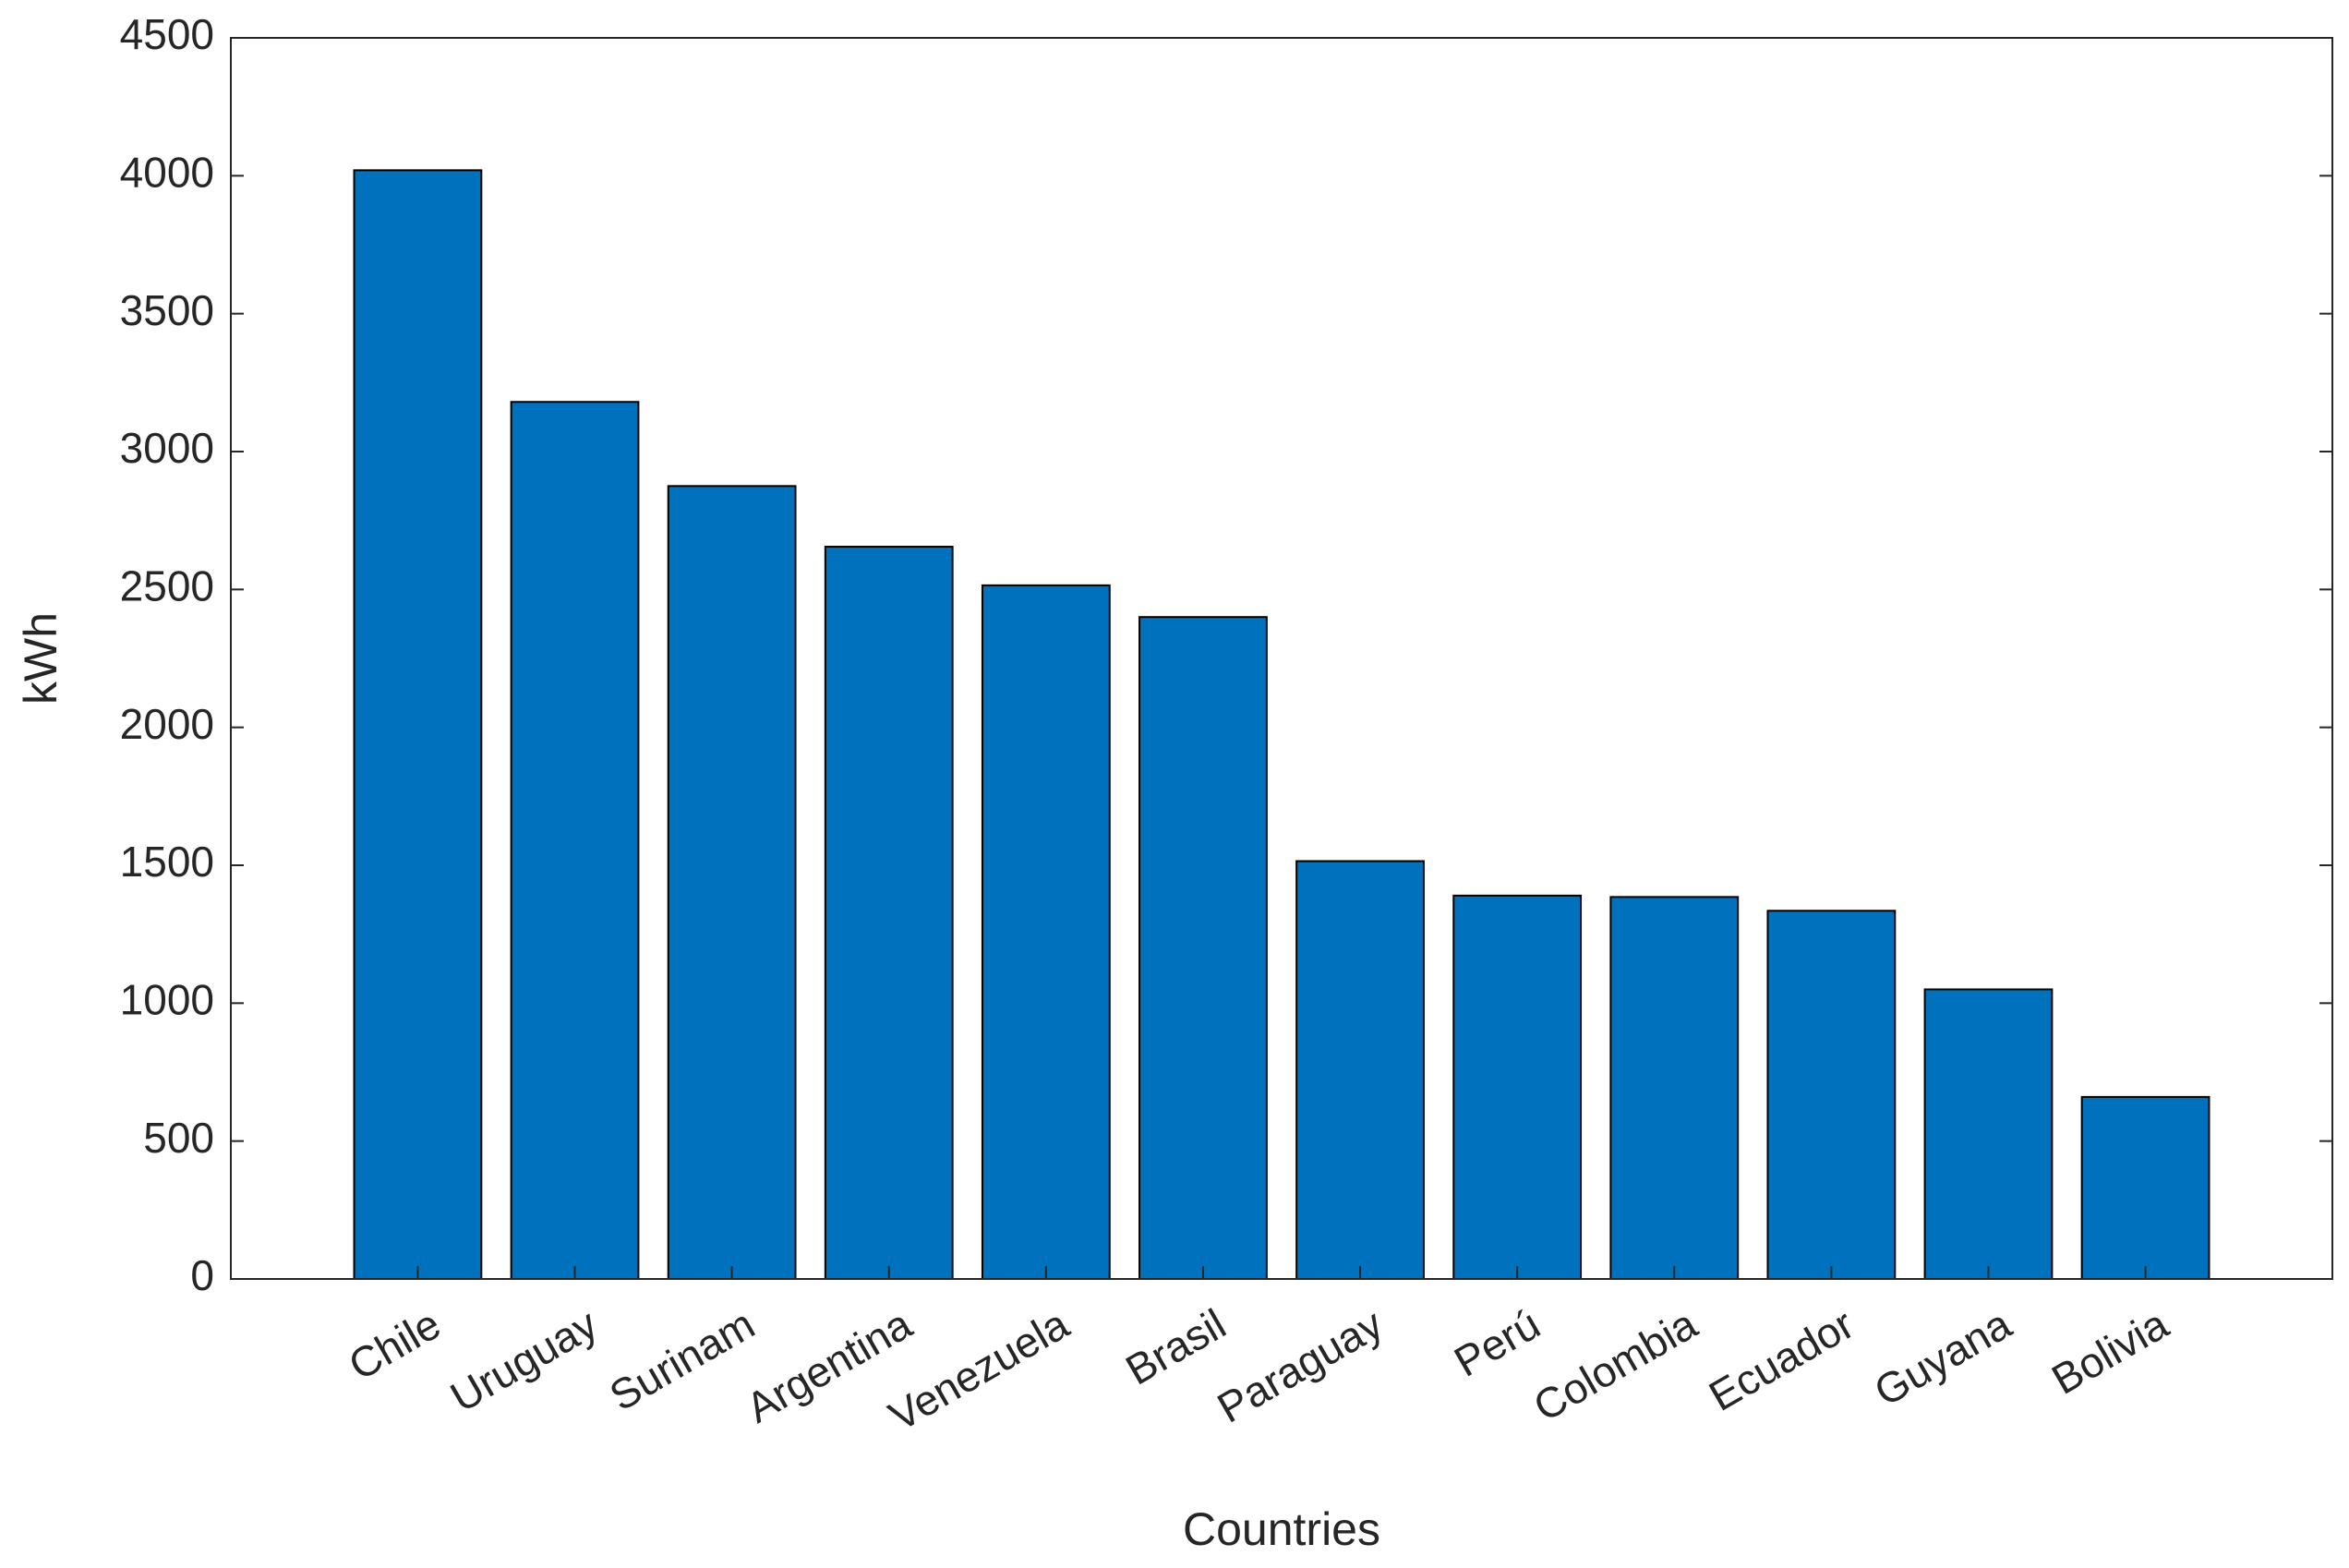 The height and width of the screenshot is (1568, 2349). What do you see at coordinates (167, 172) in the screenshot?
I see `y-tick-label: 4000` at bounding box center [167, 172].